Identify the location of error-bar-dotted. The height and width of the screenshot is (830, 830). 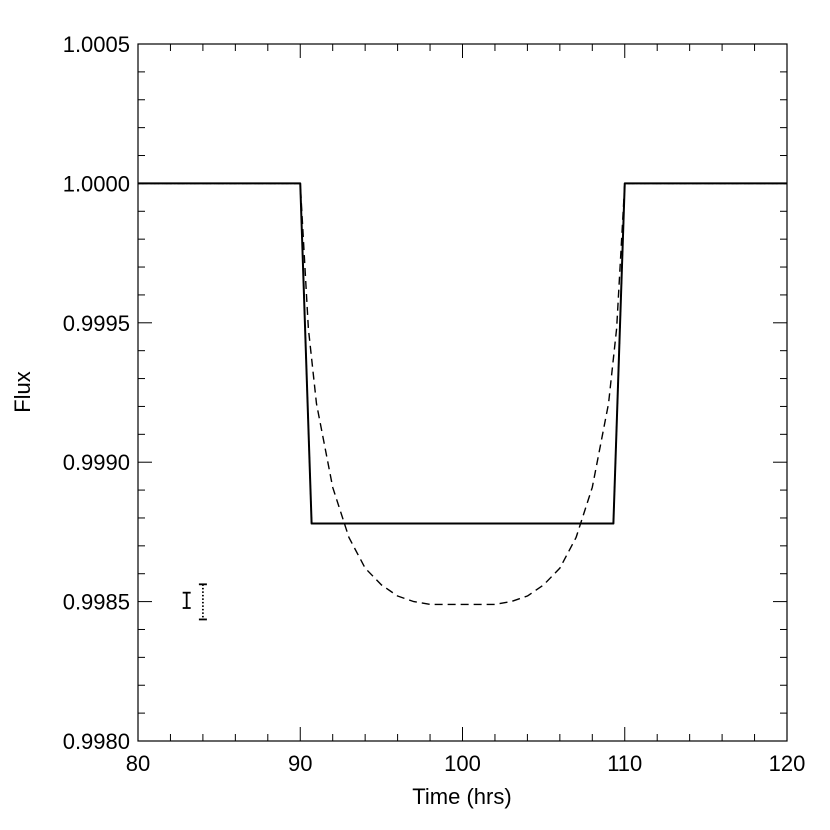
(202, 602).